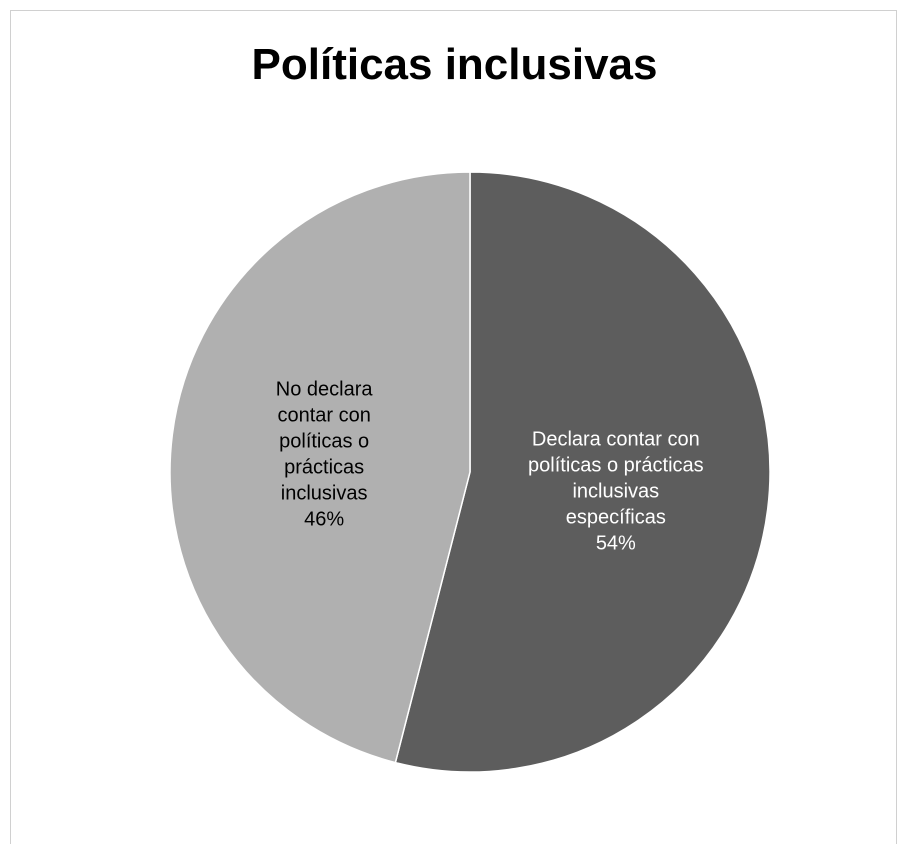  I want to click on slice-category-label-1: prácticas, so click(324, 468).